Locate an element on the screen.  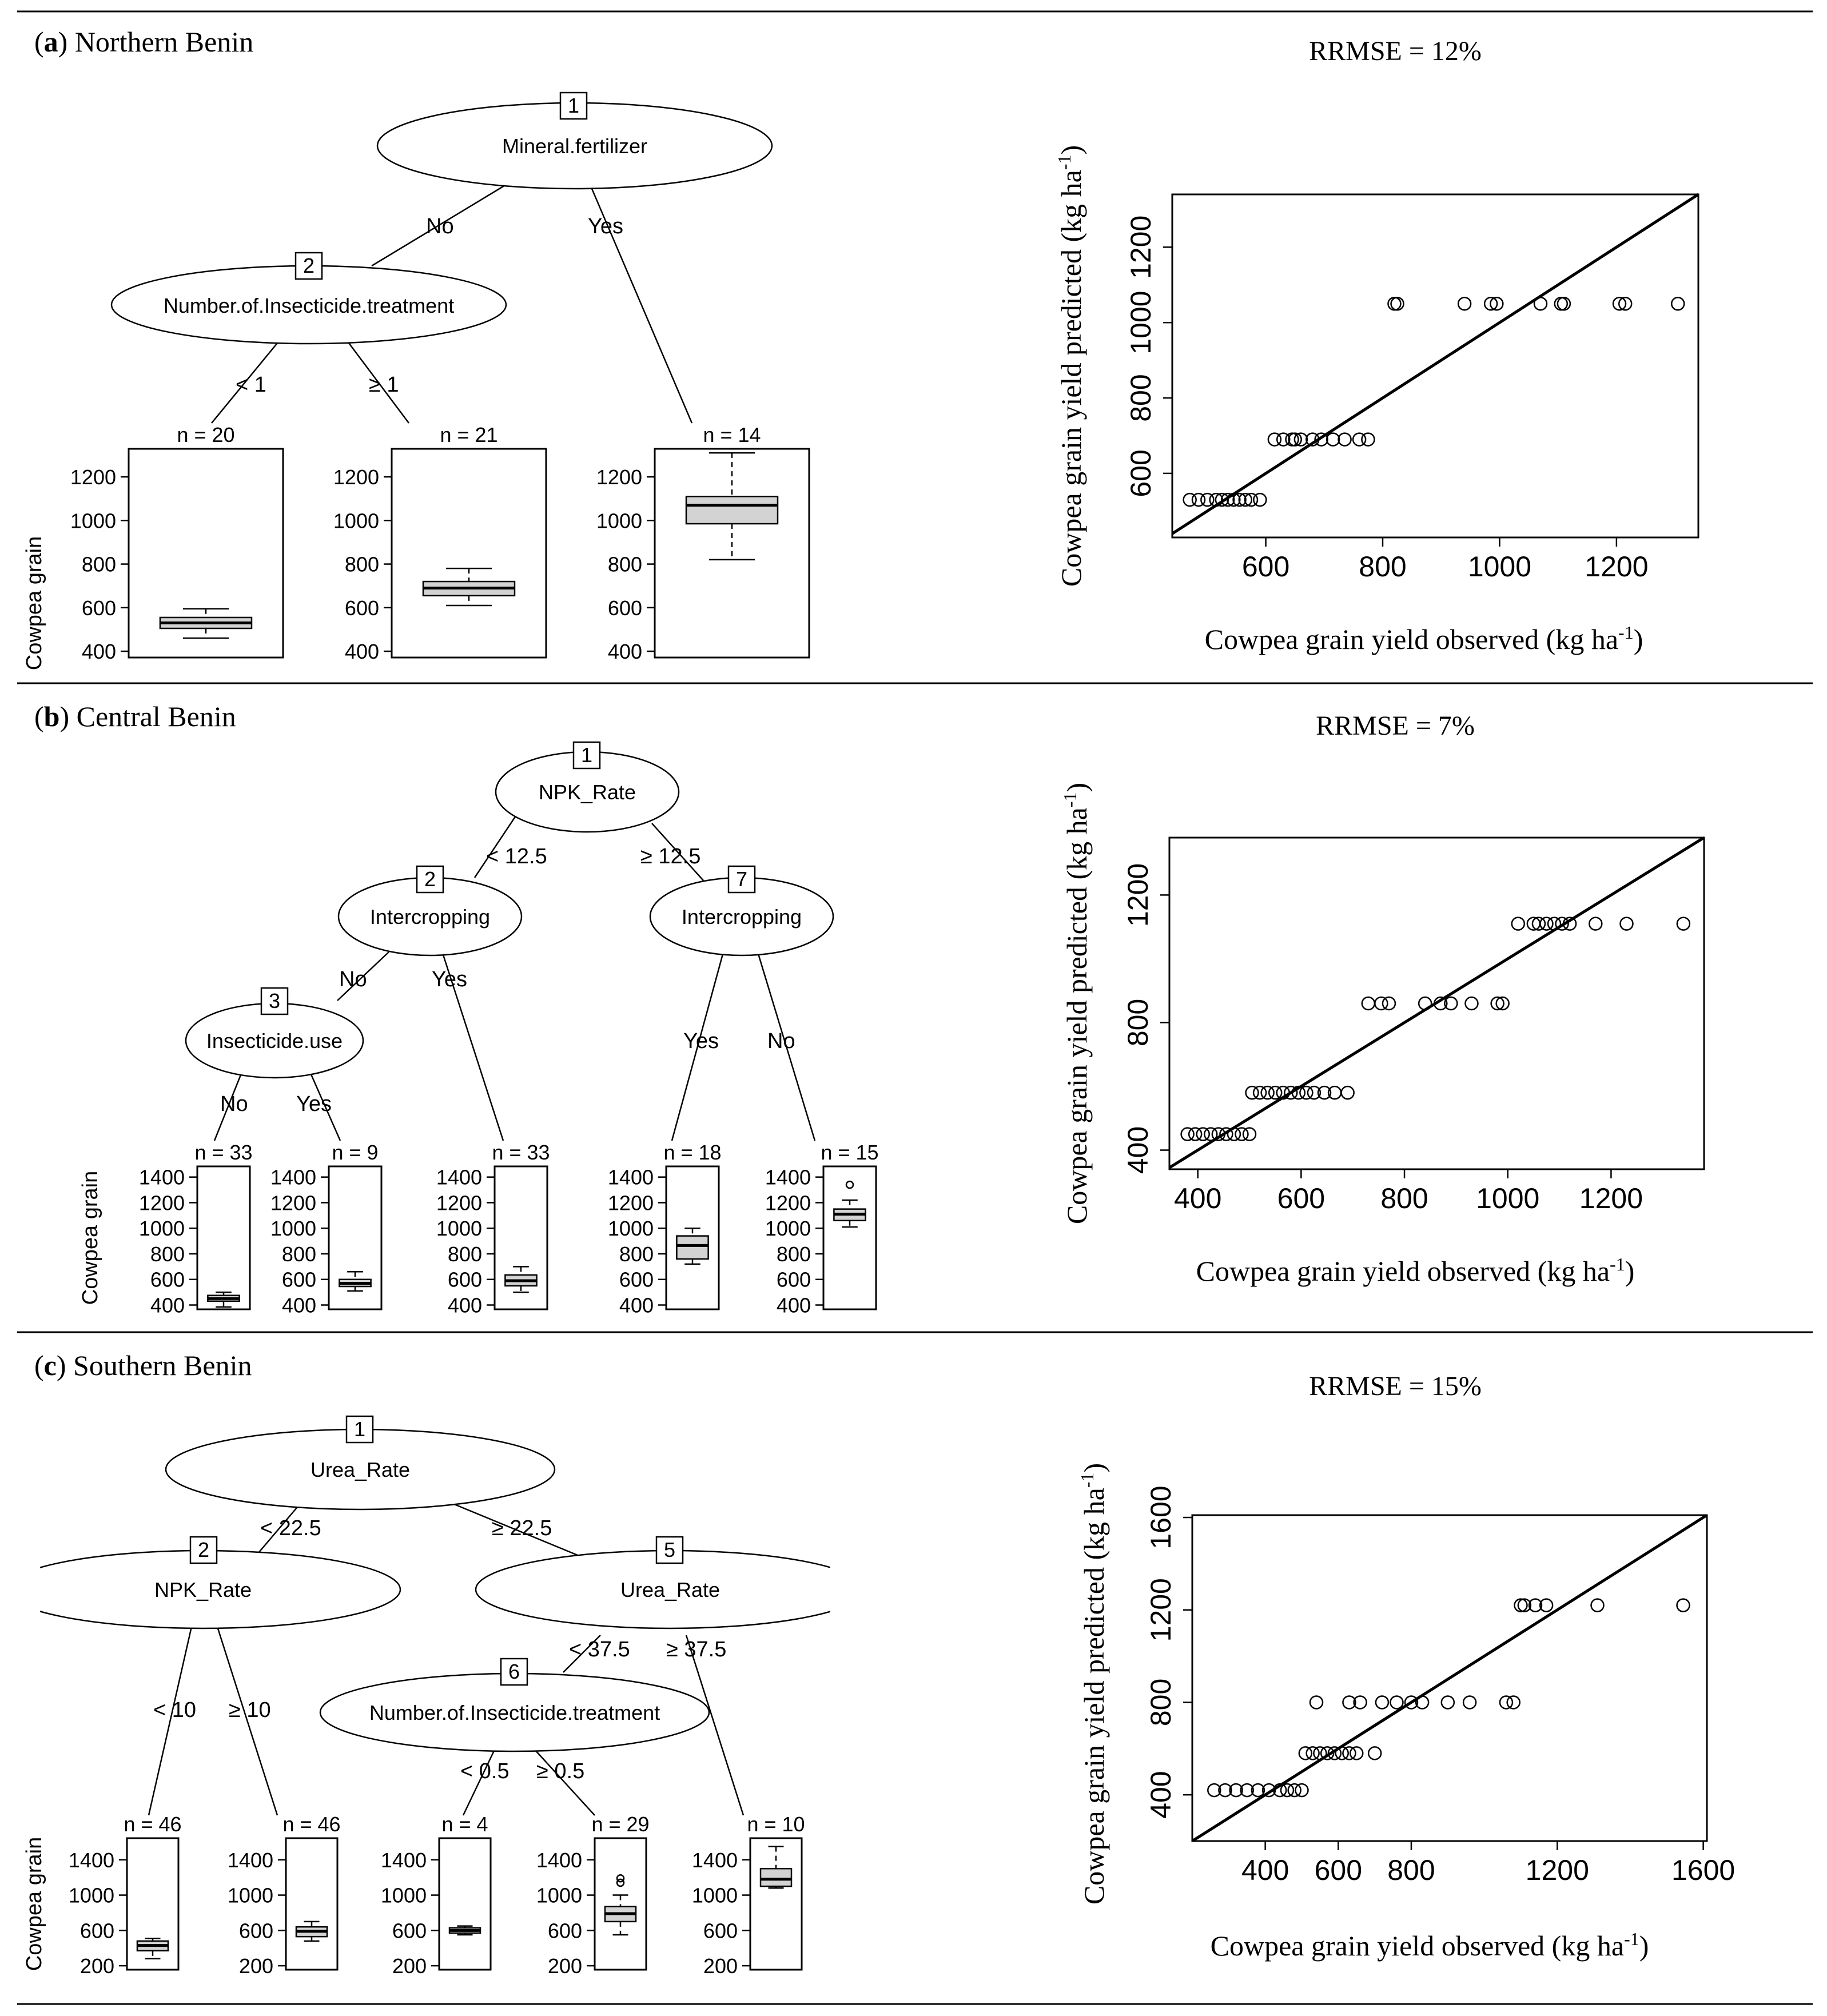
node-b-1-var: NPK_Rate is located at coordinates (587, 792).